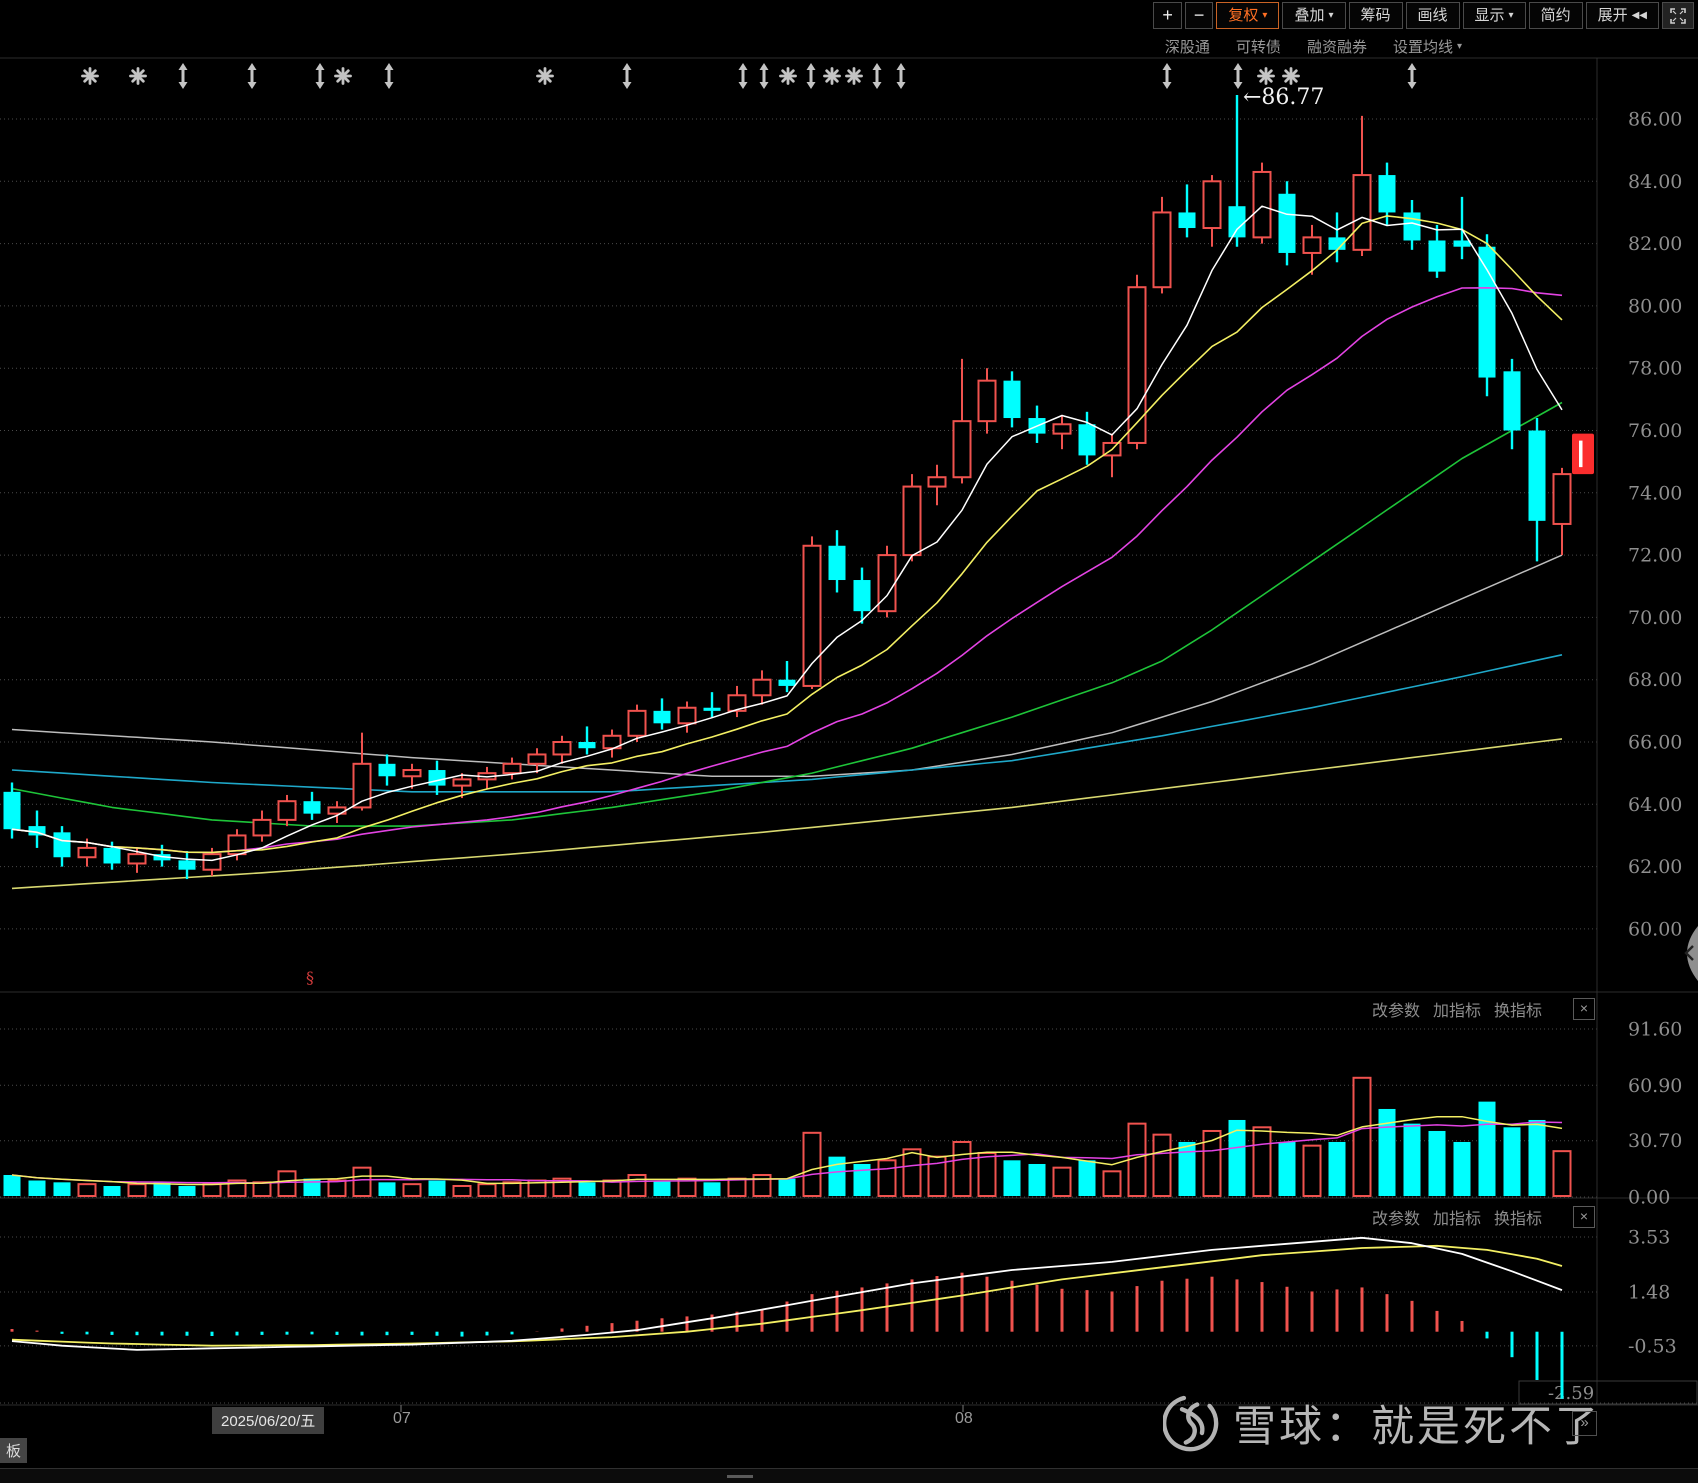  I want to click on macd-histogram, so click(787, 1335).